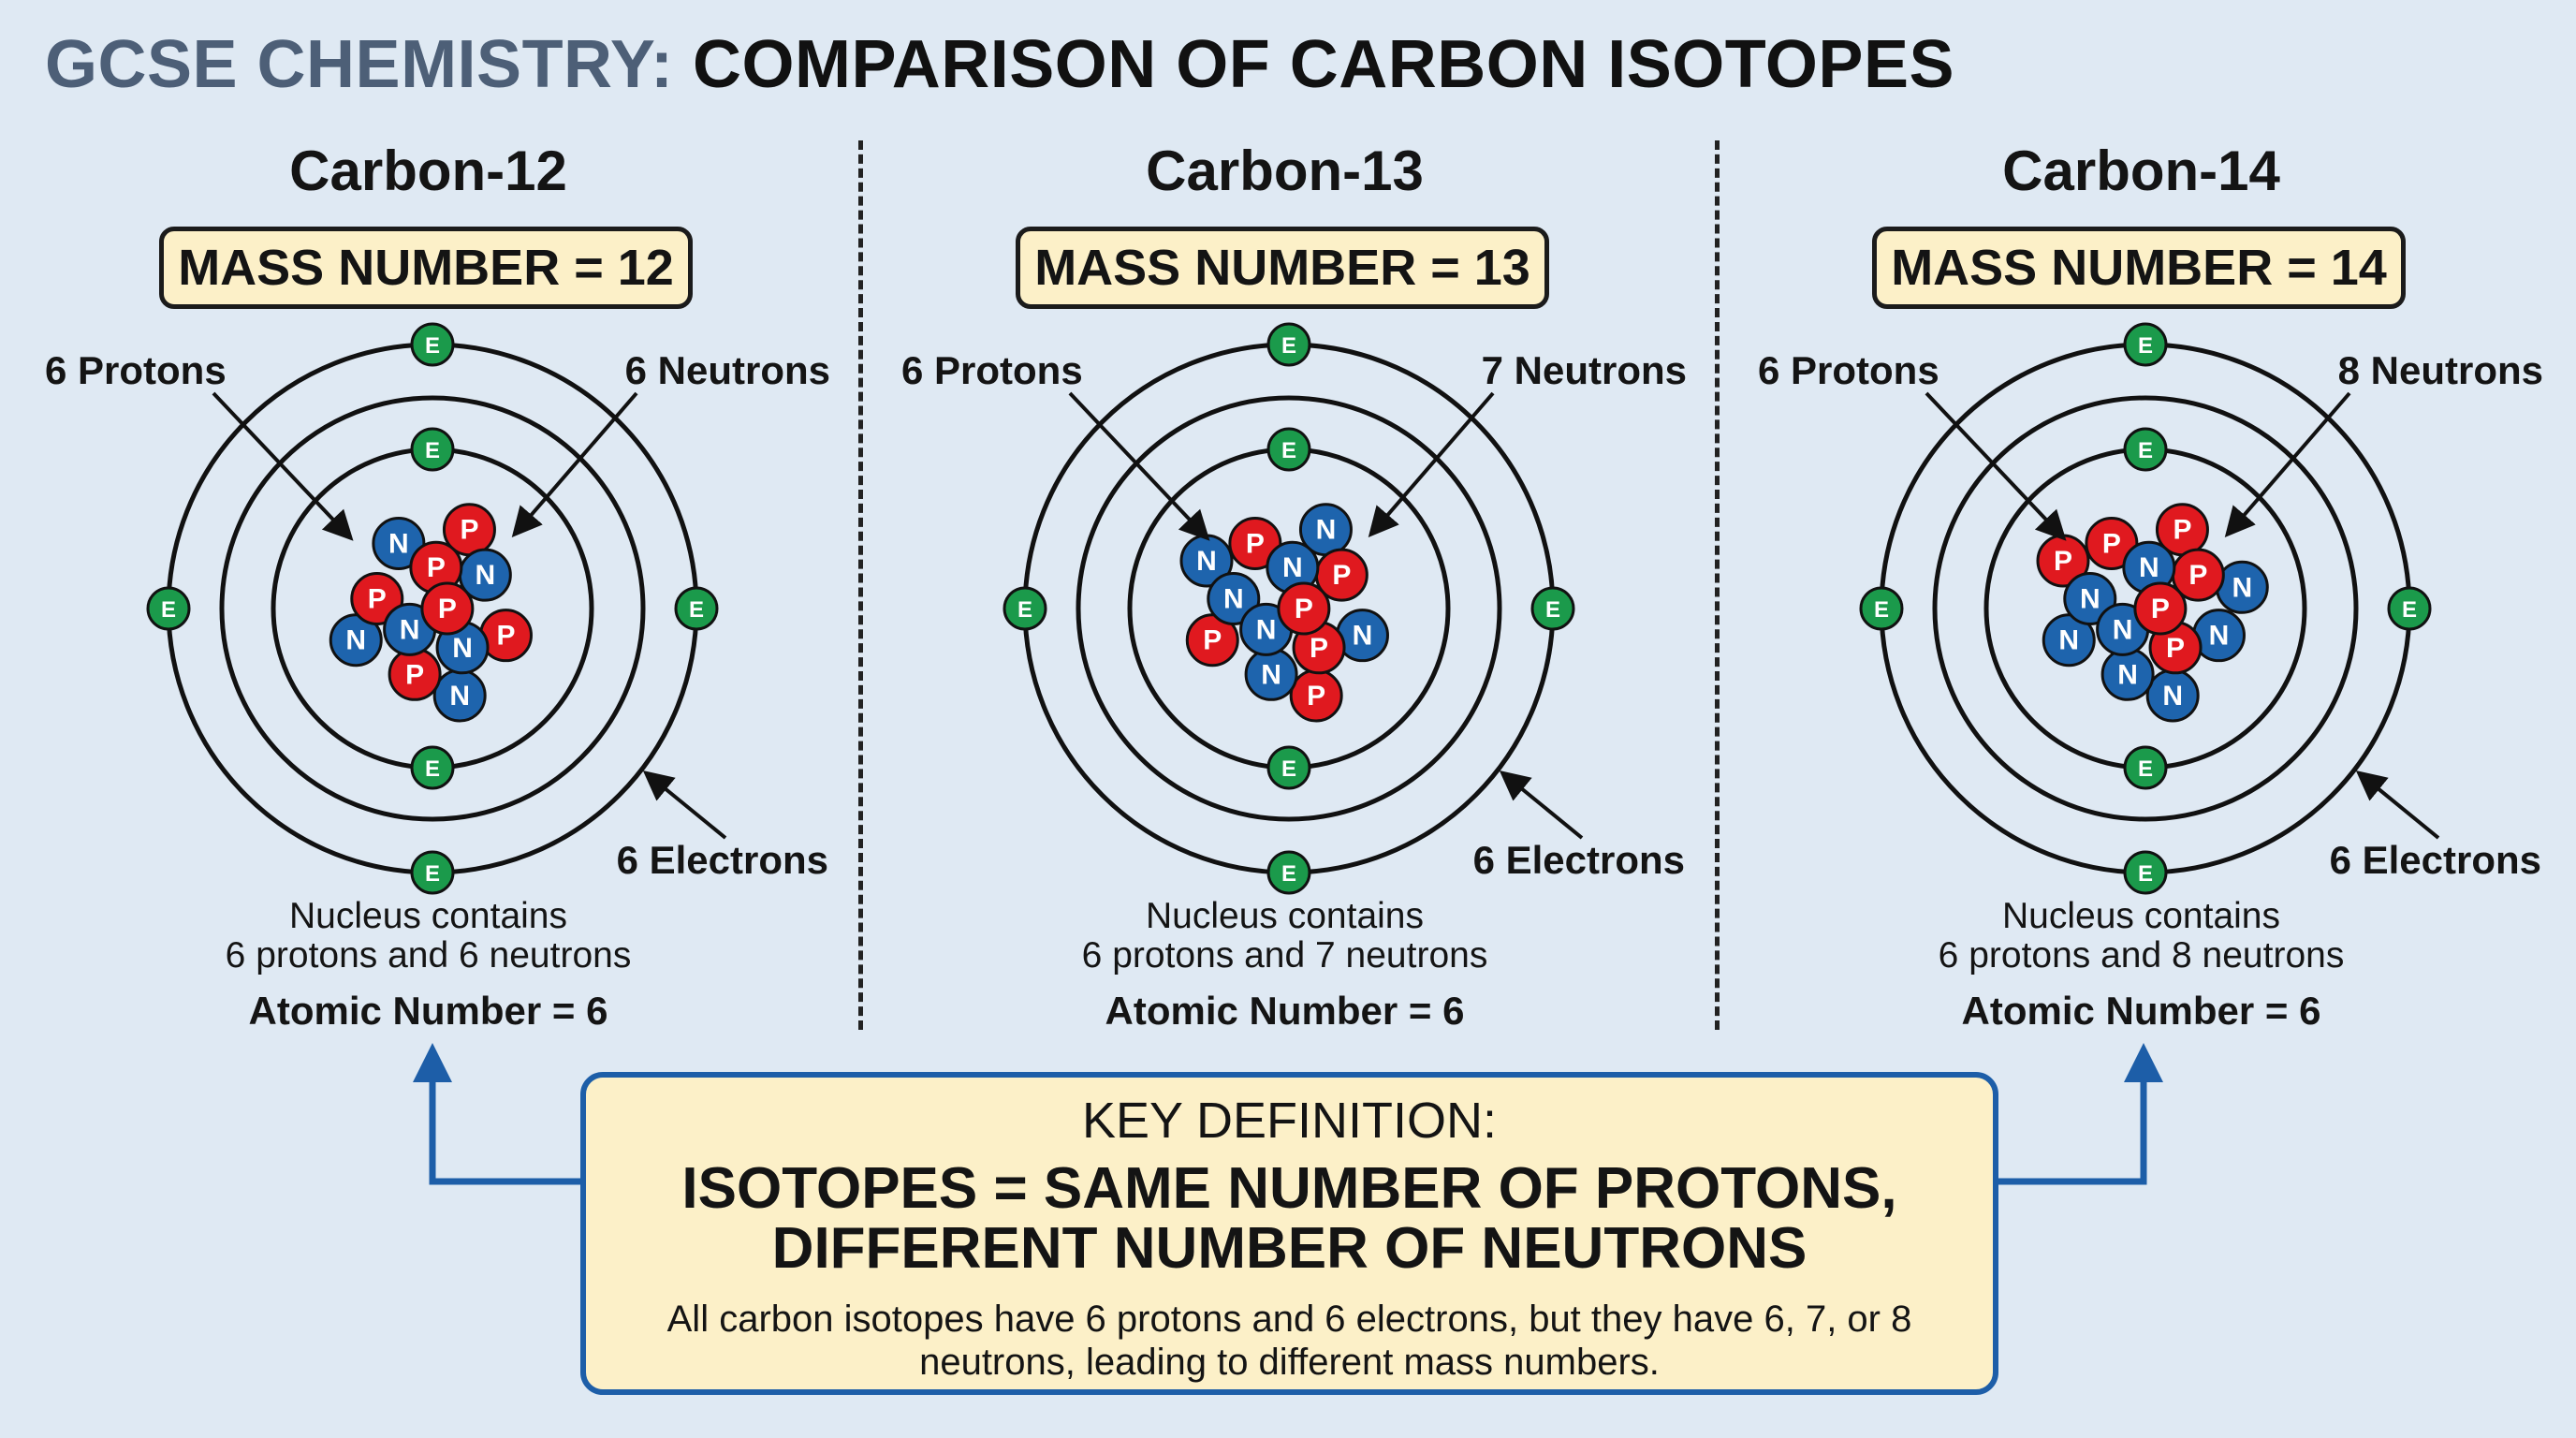 This screenshot has height=1438, width=2576. What do you see at coordinates (2141, 1011) in the screenshot?
I see `atomic-number-label: Atomic Number = 6` at bounding box center [2141, 1011].